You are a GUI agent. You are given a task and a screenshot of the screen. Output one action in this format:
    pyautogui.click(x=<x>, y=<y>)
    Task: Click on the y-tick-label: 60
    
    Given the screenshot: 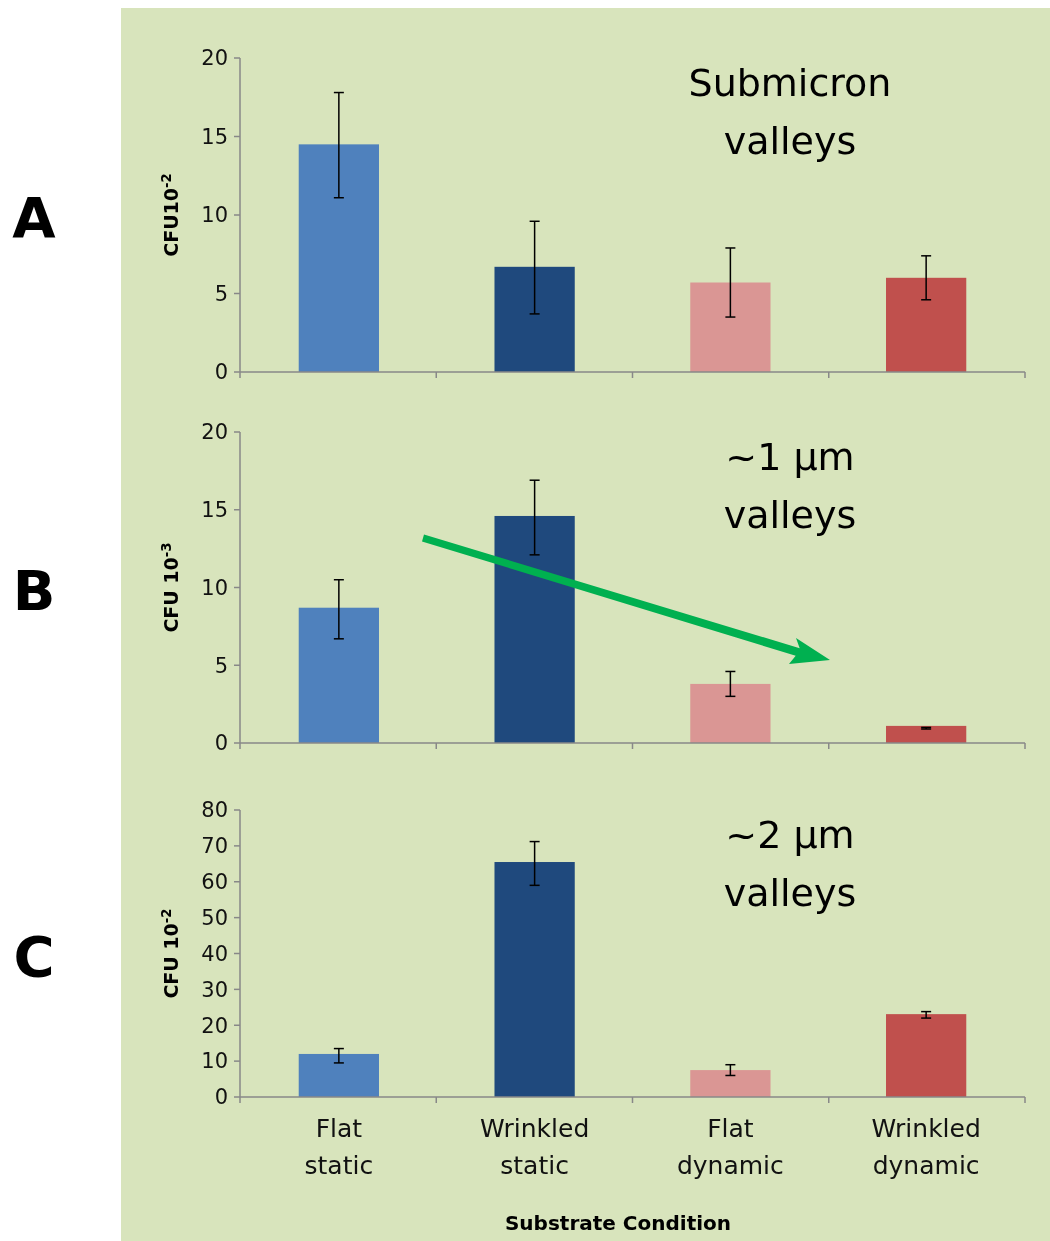 What is the action you would take?
    pyautogui.click(x=214, y=882)
    